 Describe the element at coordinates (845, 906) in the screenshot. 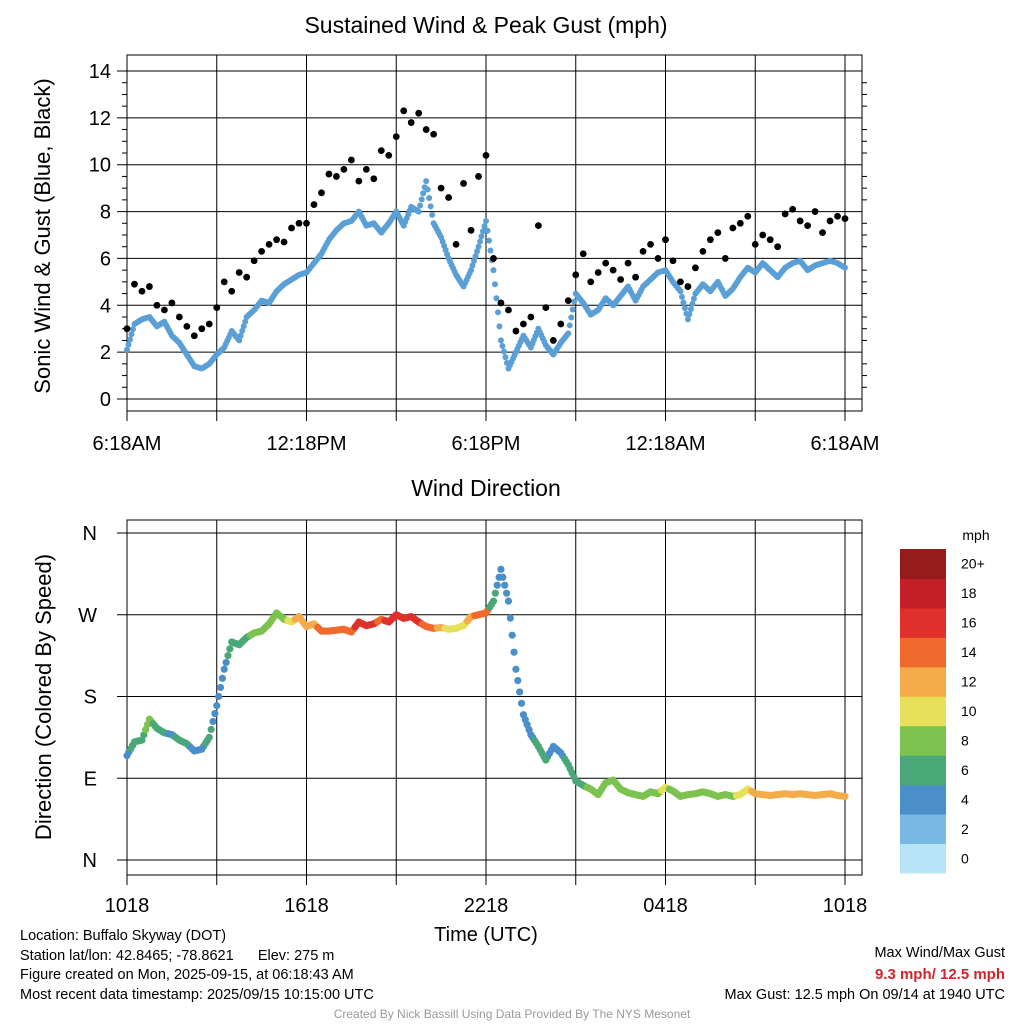

I see `x-tick-label: 1018` at that location.